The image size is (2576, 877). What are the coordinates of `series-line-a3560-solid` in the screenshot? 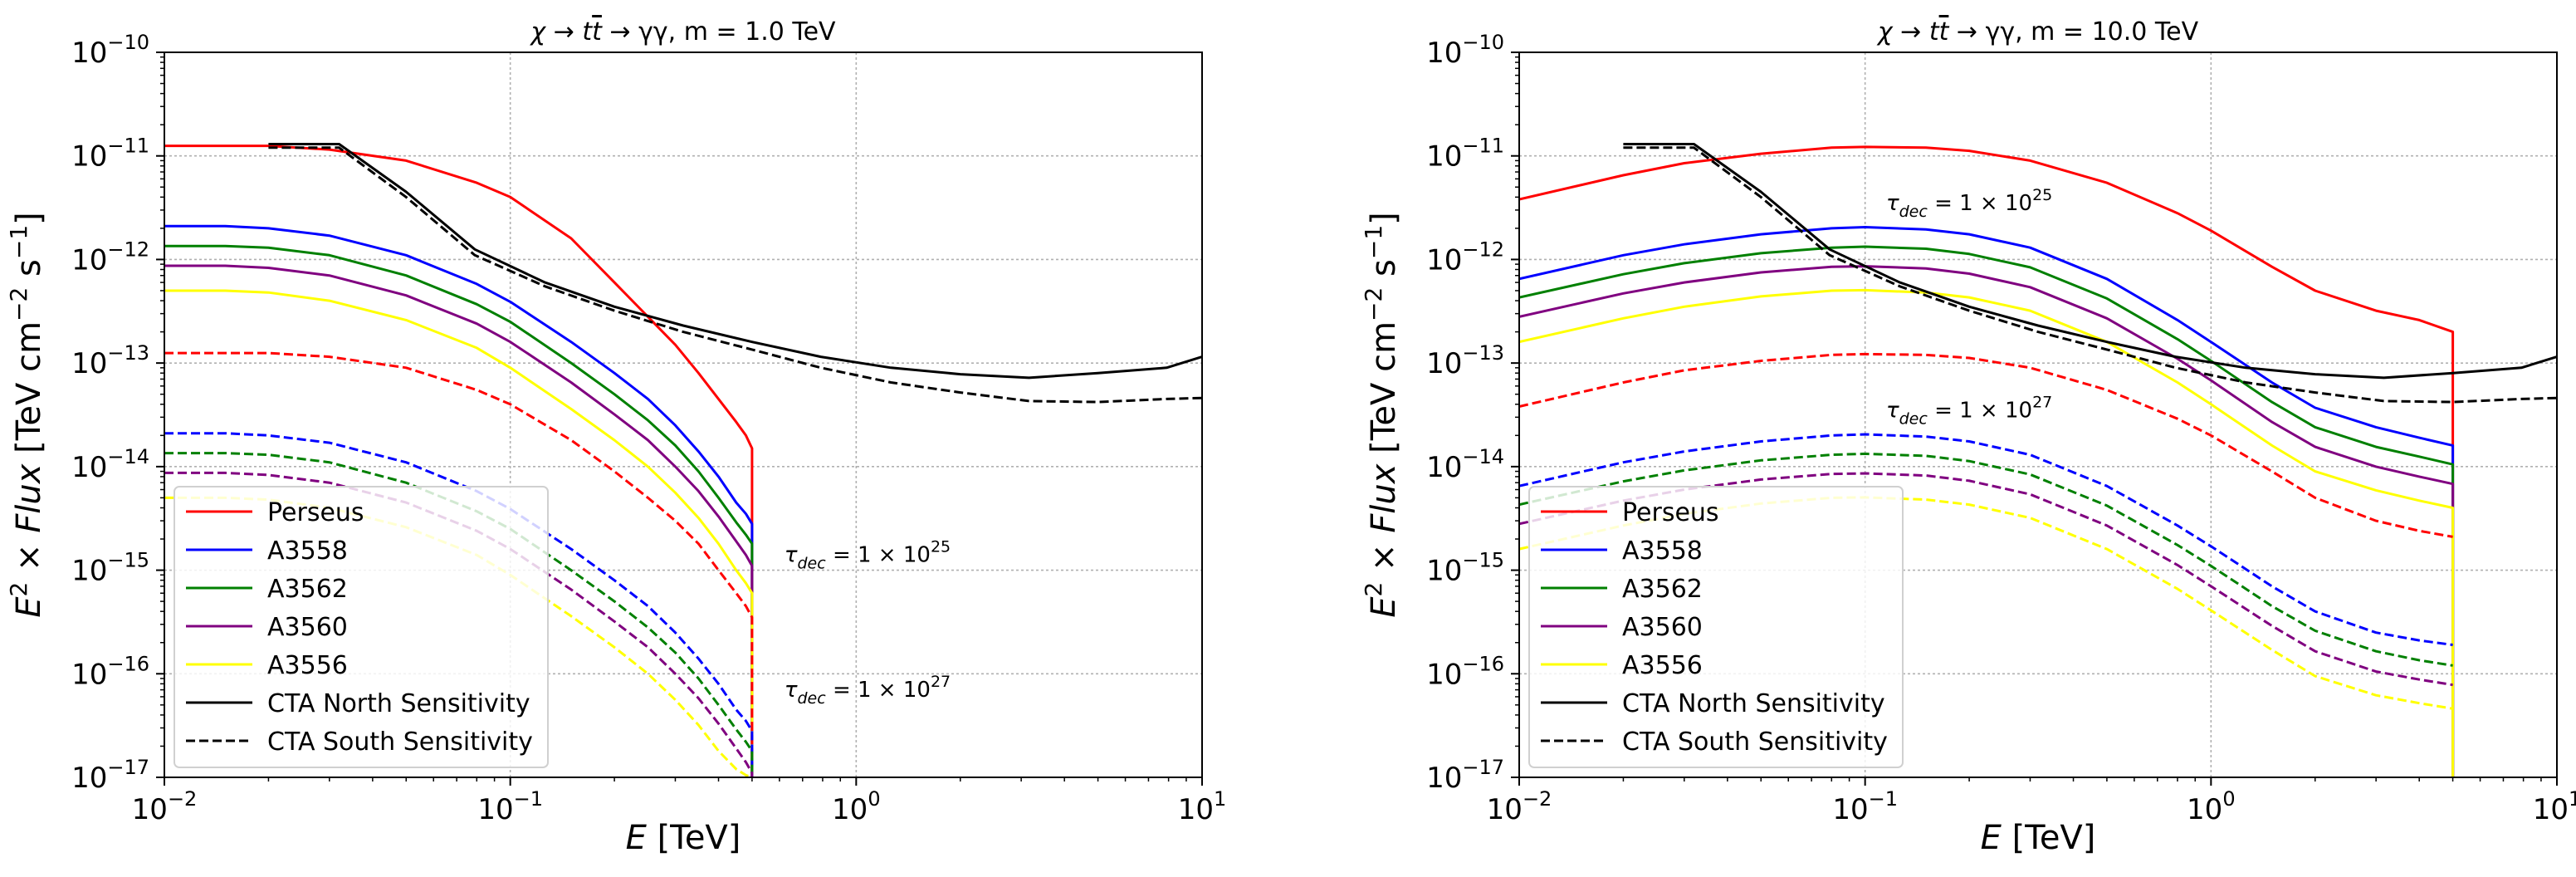 It's located at (459, 520).